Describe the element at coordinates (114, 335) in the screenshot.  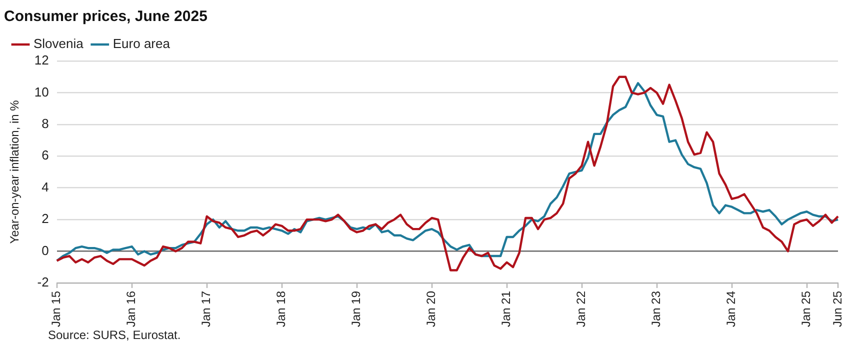
I see `source-note: Source: SURS, Eurostat.` at that location.